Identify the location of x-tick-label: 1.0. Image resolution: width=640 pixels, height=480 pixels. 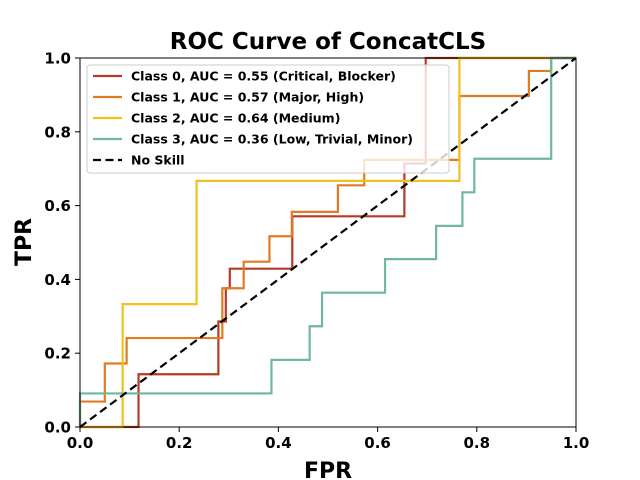
(576, 443).